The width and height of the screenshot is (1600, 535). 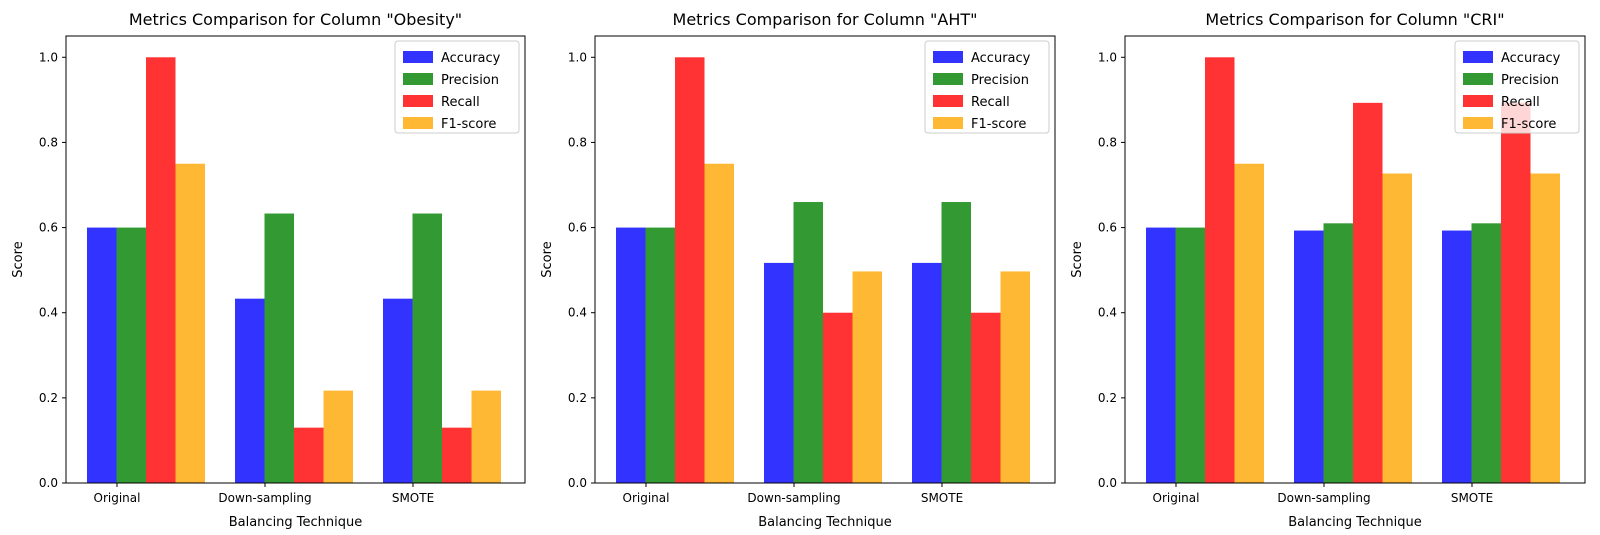 What do you see at coordinates (825, 19) in the screenshot?
I see `chart-title: Metrics Comparison for Column "AHT"` at bounding box center [825, 19].